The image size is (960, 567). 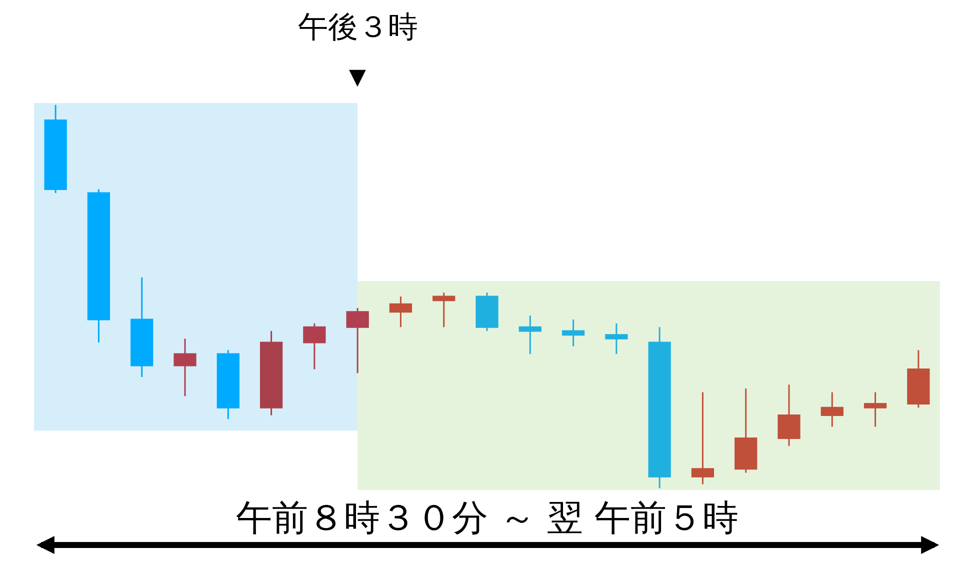 I want to click on text: 午前８時３０分 ～ 翌 午前５時, so click(x=487, y=518).